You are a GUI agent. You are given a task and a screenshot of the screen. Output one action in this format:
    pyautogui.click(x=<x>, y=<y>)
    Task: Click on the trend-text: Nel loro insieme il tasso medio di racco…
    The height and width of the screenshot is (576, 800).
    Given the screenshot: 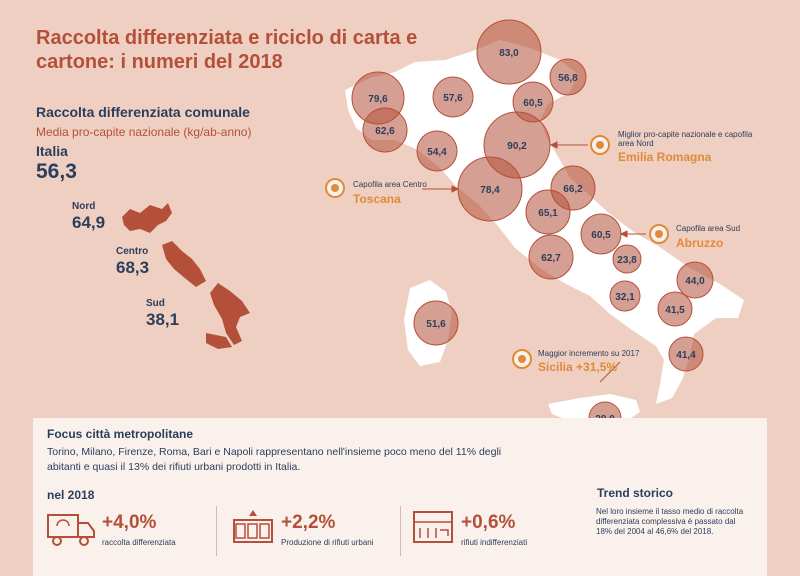 What is the action you would take?
    pyautogui.click(x=670, y=521)
    